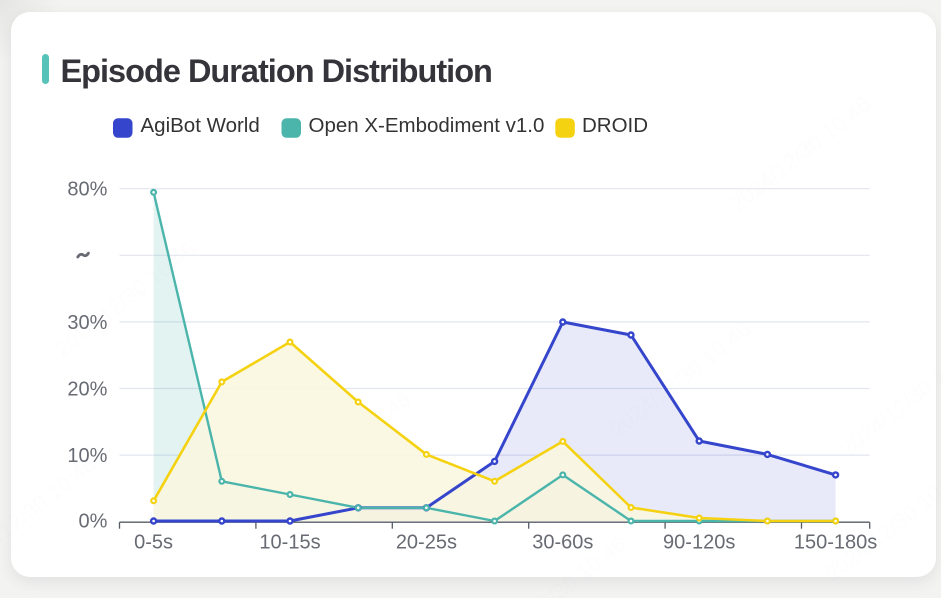  What do you see at coordinates (87, 390) in the screenshot?
I see `svg-text: 20%` at bounding box center [87, 390].